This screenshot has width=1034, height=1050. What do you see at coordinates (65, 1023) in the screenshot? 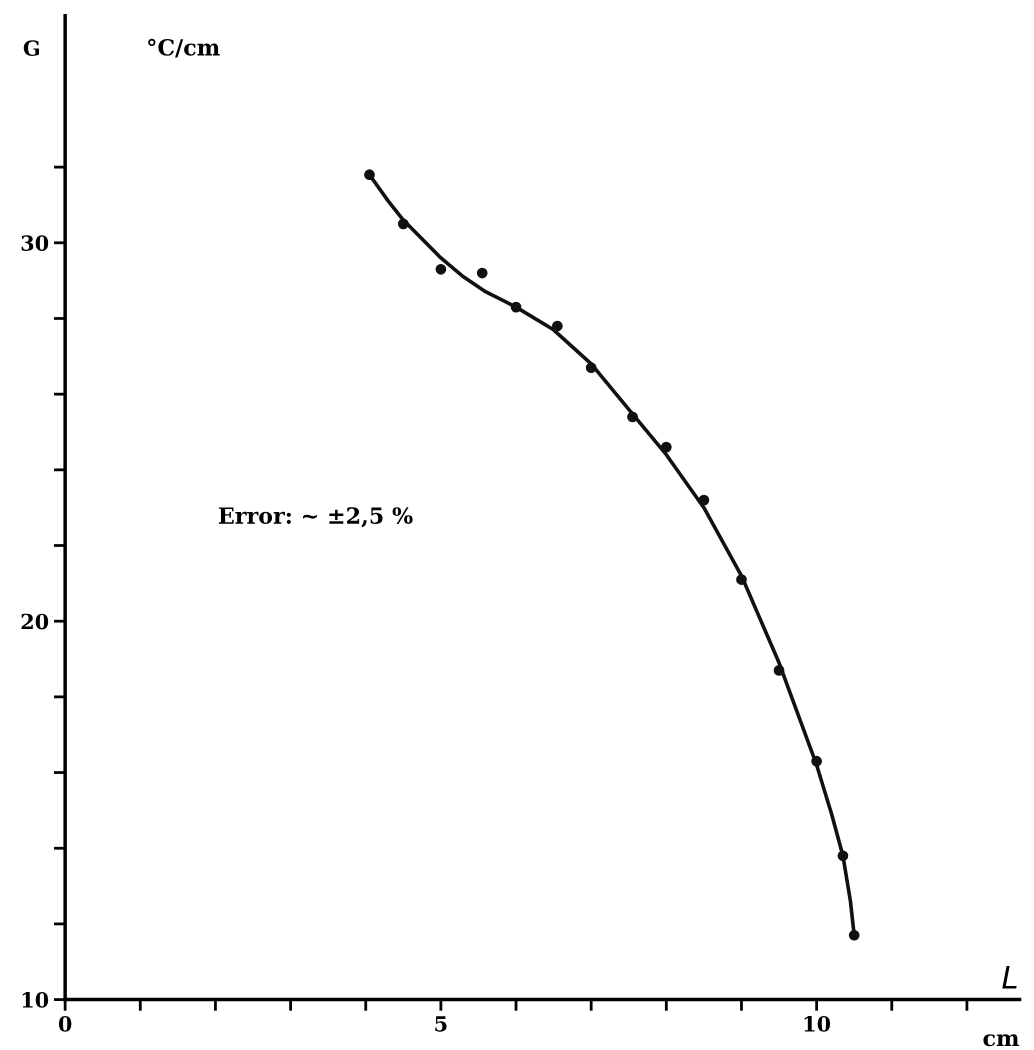
I see `x-tick-label: 0` at bounding box center [65, 1023].